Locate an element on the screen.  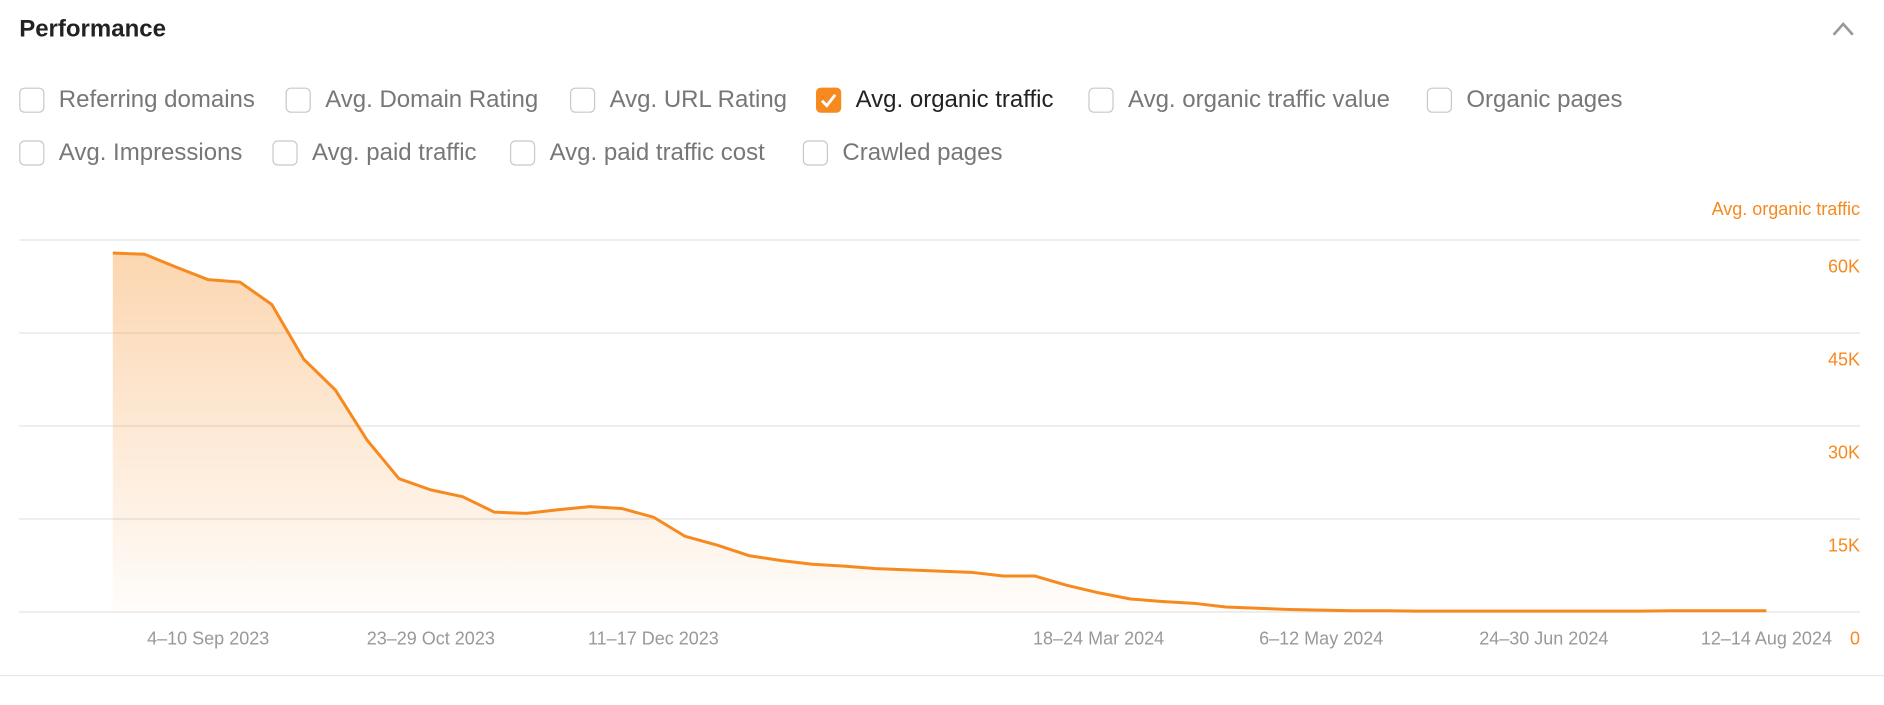
checkmark is located at coordinates (828, 100).